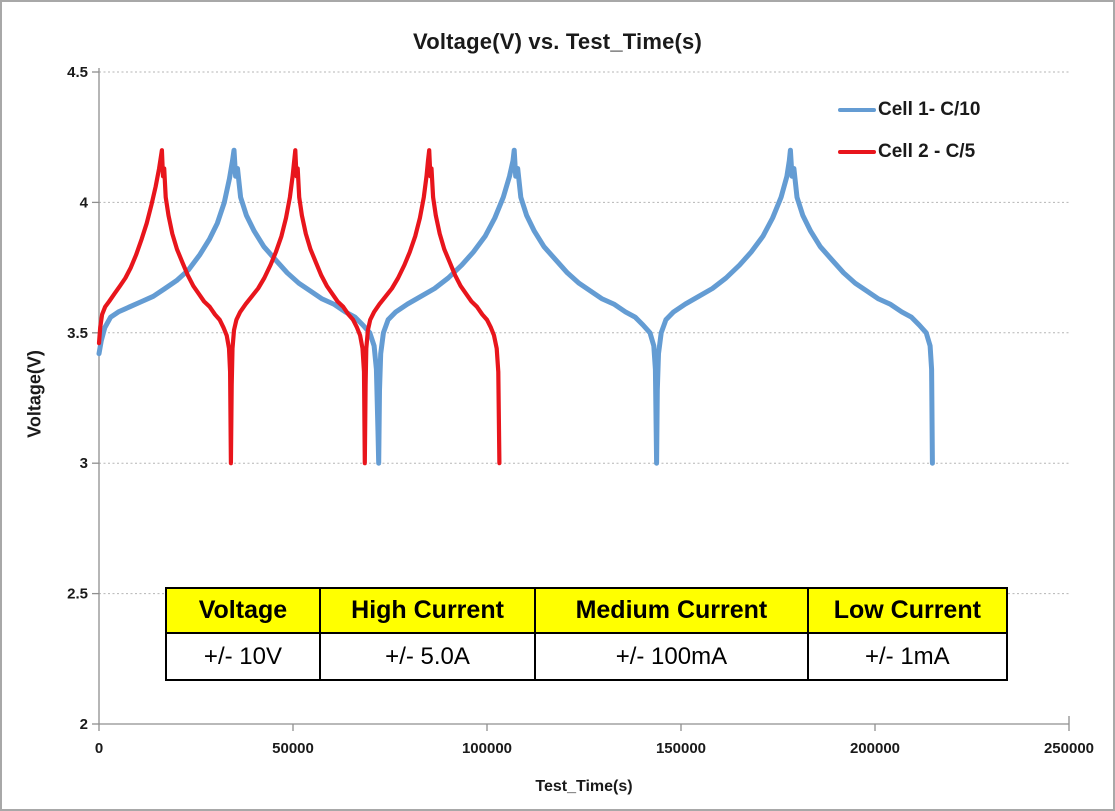  What do you see at coordinates (34, 394) in the screenshot?
I see `y-axis-title: Voltage(V)` at bounding box center [34, 394].